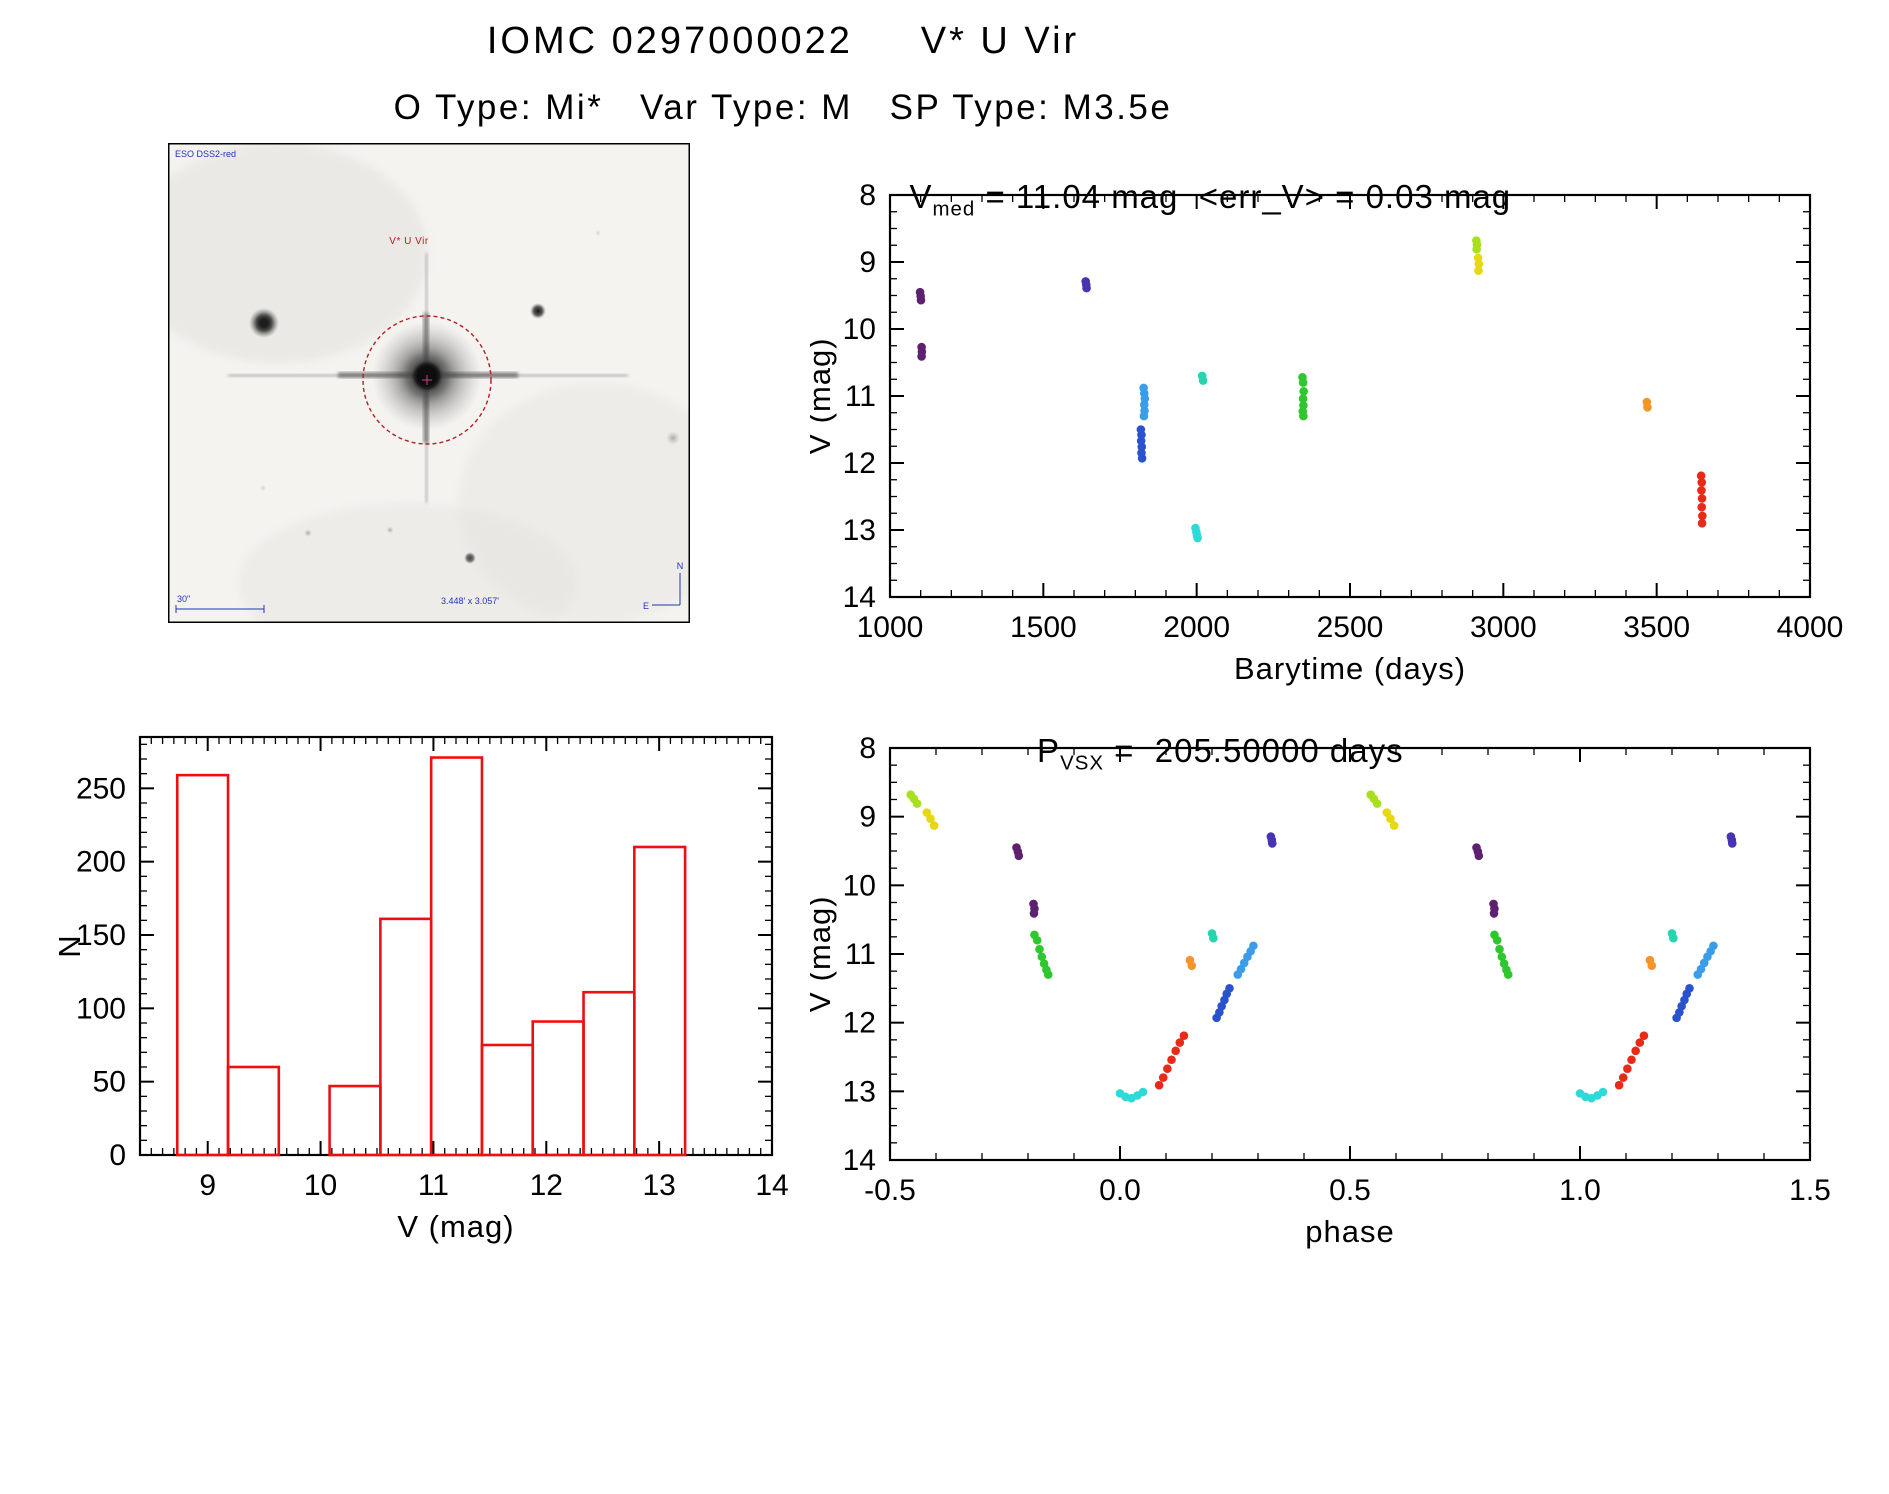 Image resolution: width=1889 pixels, height=1494 pixels. What do you see at coordinates (69, 945) in the screenshot?
I see `svg-text: N` at bounding box center [69, 945].